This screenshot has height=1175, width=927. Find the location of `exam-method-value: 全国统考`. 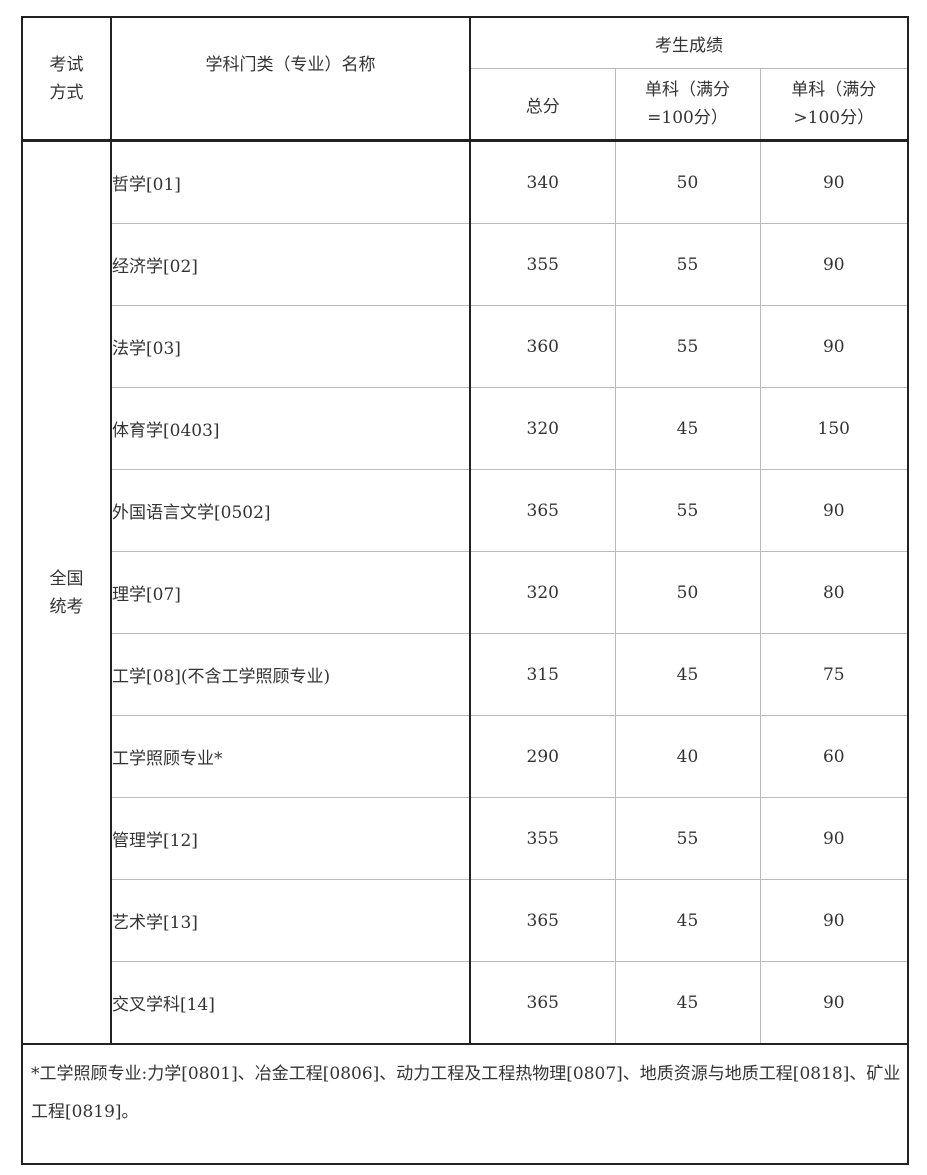

exam-method-value: 全国统考 is located at coordinates (66, 592).